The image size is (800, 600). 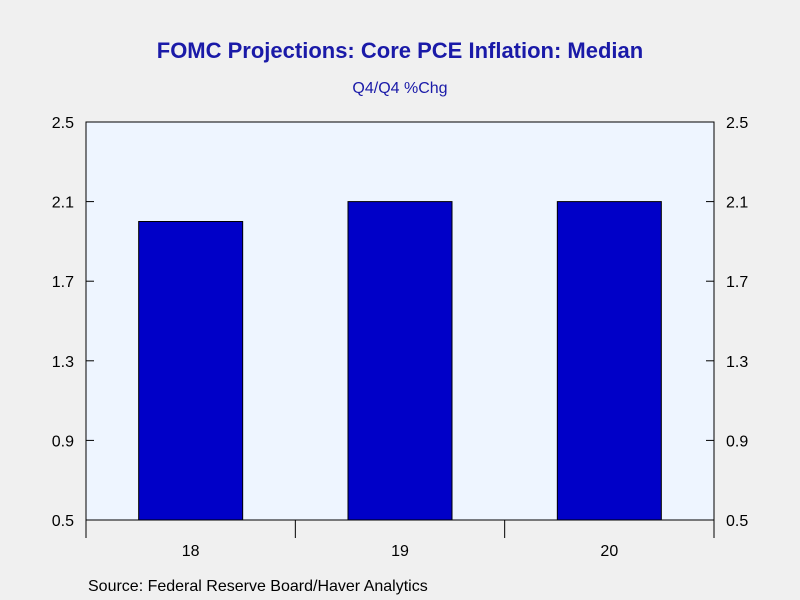 I want to click on y-tick-label-left: 1.7, so click(x=63, y=282).